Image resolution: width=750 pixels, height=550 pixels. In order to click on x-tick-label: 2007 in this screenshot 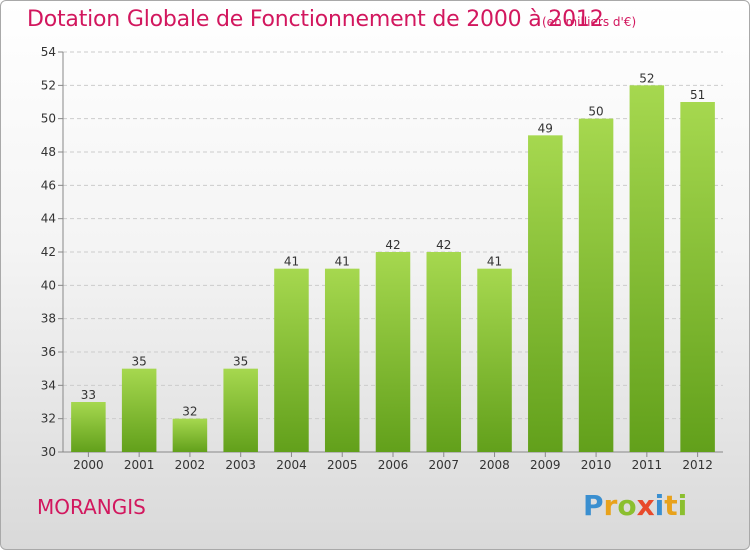, I will do `click(443, 465)`.